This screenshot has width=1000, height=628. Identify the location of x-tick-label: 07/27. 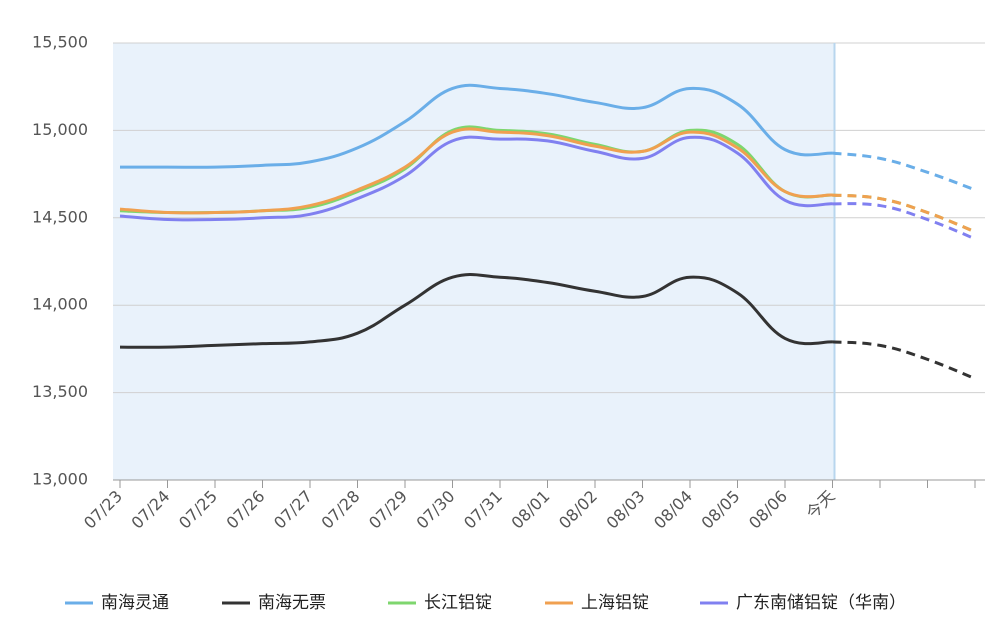
(293, 510).